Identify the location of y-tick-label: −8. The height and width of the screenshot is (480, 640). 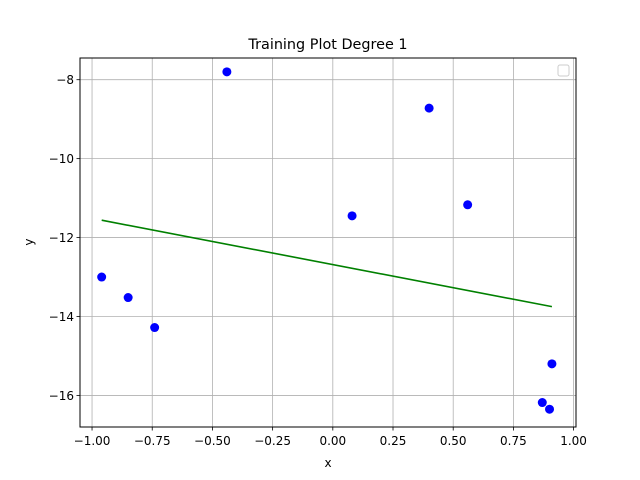
(65, 80).